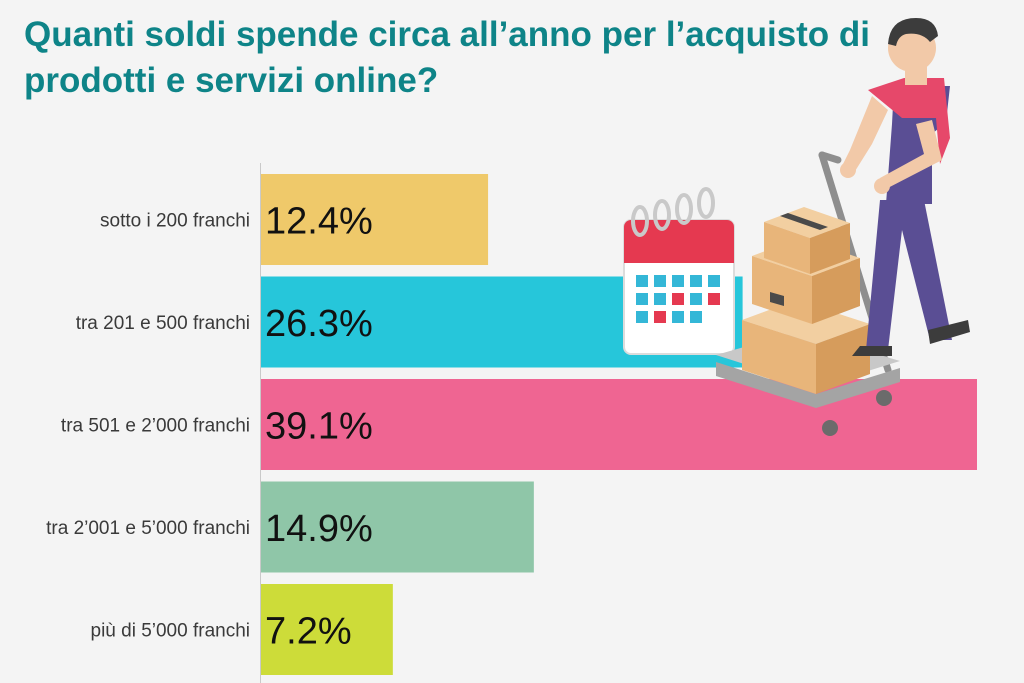 Image resolution: width=1024 pixels, height=683 pixels. I want to click on value-label-1: 12.4%, so click(319, 222).